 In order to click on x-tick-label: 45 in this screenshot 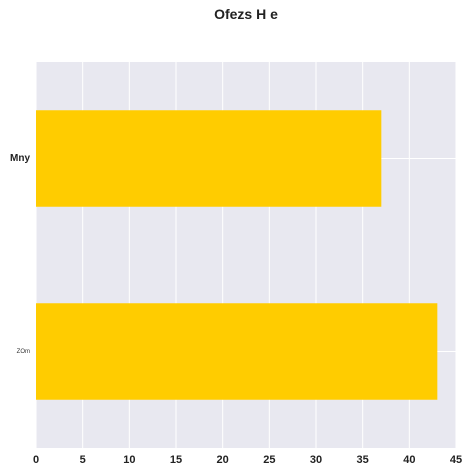, I will do `click(456, 460)`.